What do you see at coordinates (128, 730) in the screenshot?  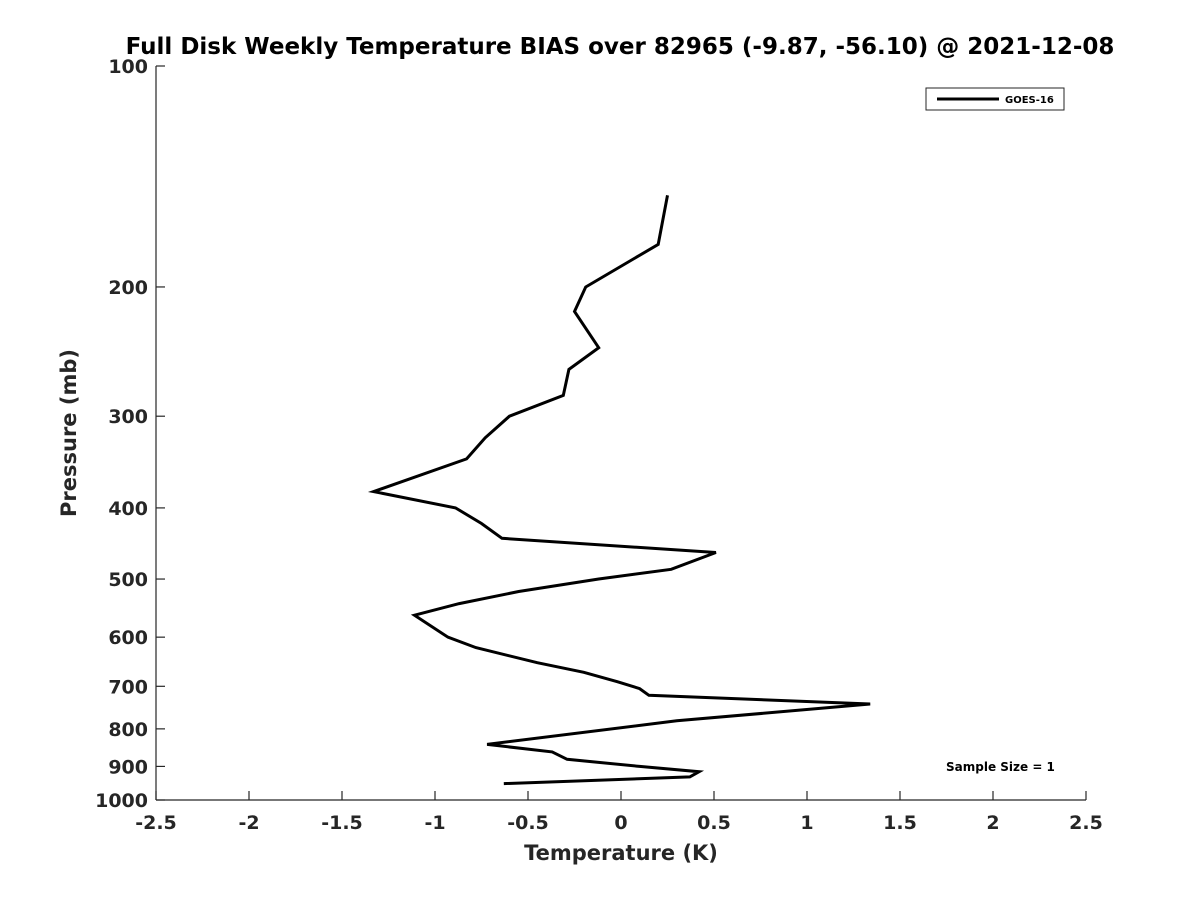 I see `y-tick-label: 800` at bounding box center [128, 730].